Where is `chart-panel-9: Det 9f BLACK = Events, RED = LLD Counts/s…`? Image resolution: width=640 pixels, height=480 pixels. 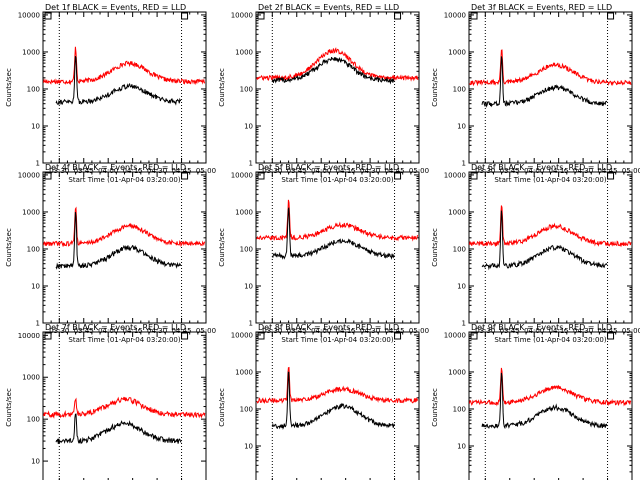
chart-panel-9: Det 9f BLACK = Events, RED = LLD Counts/s… is located at coordinates (532, 401).